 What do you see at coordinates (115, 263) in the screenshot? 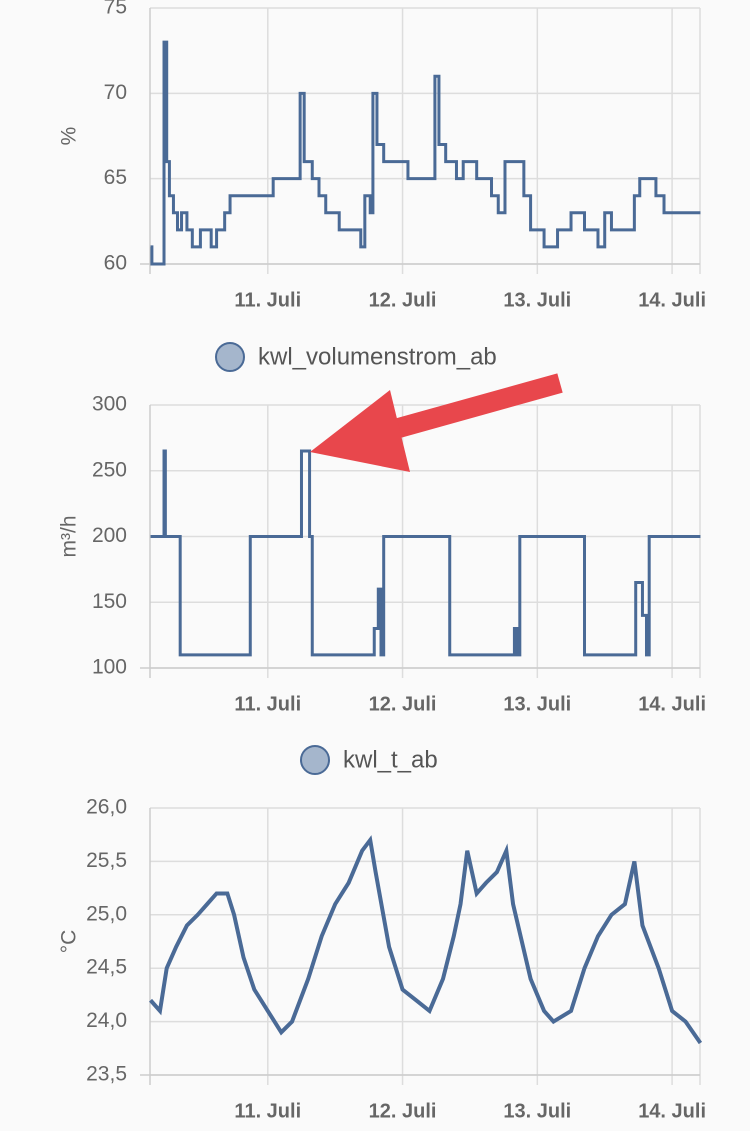
I see `y-tick-label: 60` at bounding box center [115, 263].